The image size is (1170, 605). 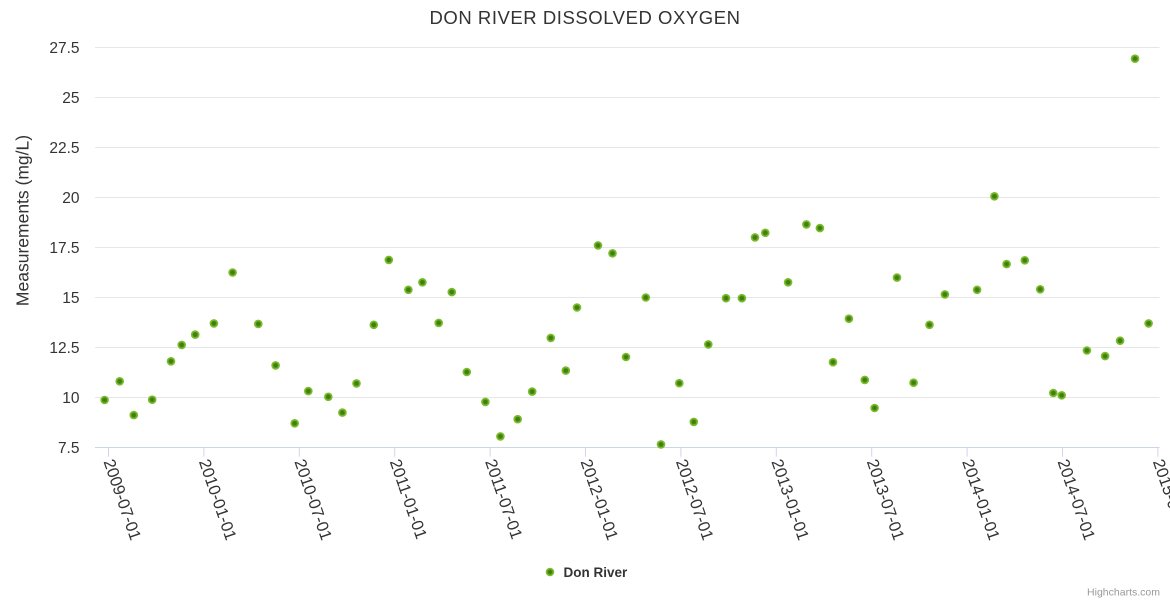 I want to click on svg-text: 15, so click(x=70, y=298).